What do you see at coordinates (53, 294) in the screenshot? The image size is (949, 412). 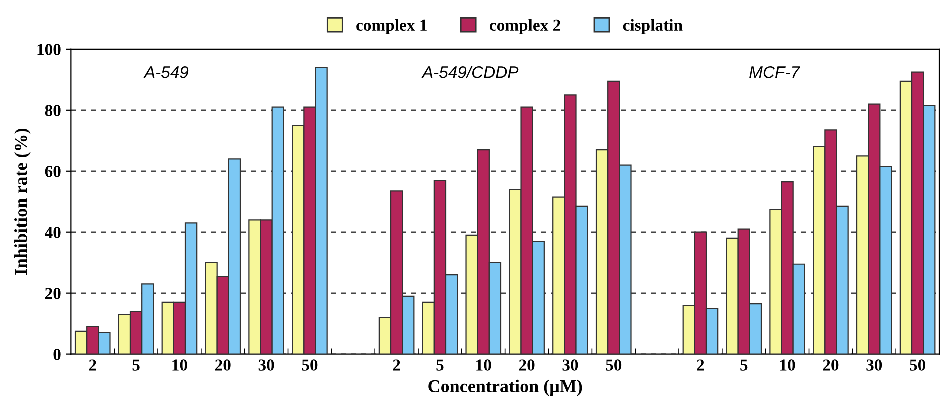 I see `y-tick-label: 20` at bounding box center [53, 294].